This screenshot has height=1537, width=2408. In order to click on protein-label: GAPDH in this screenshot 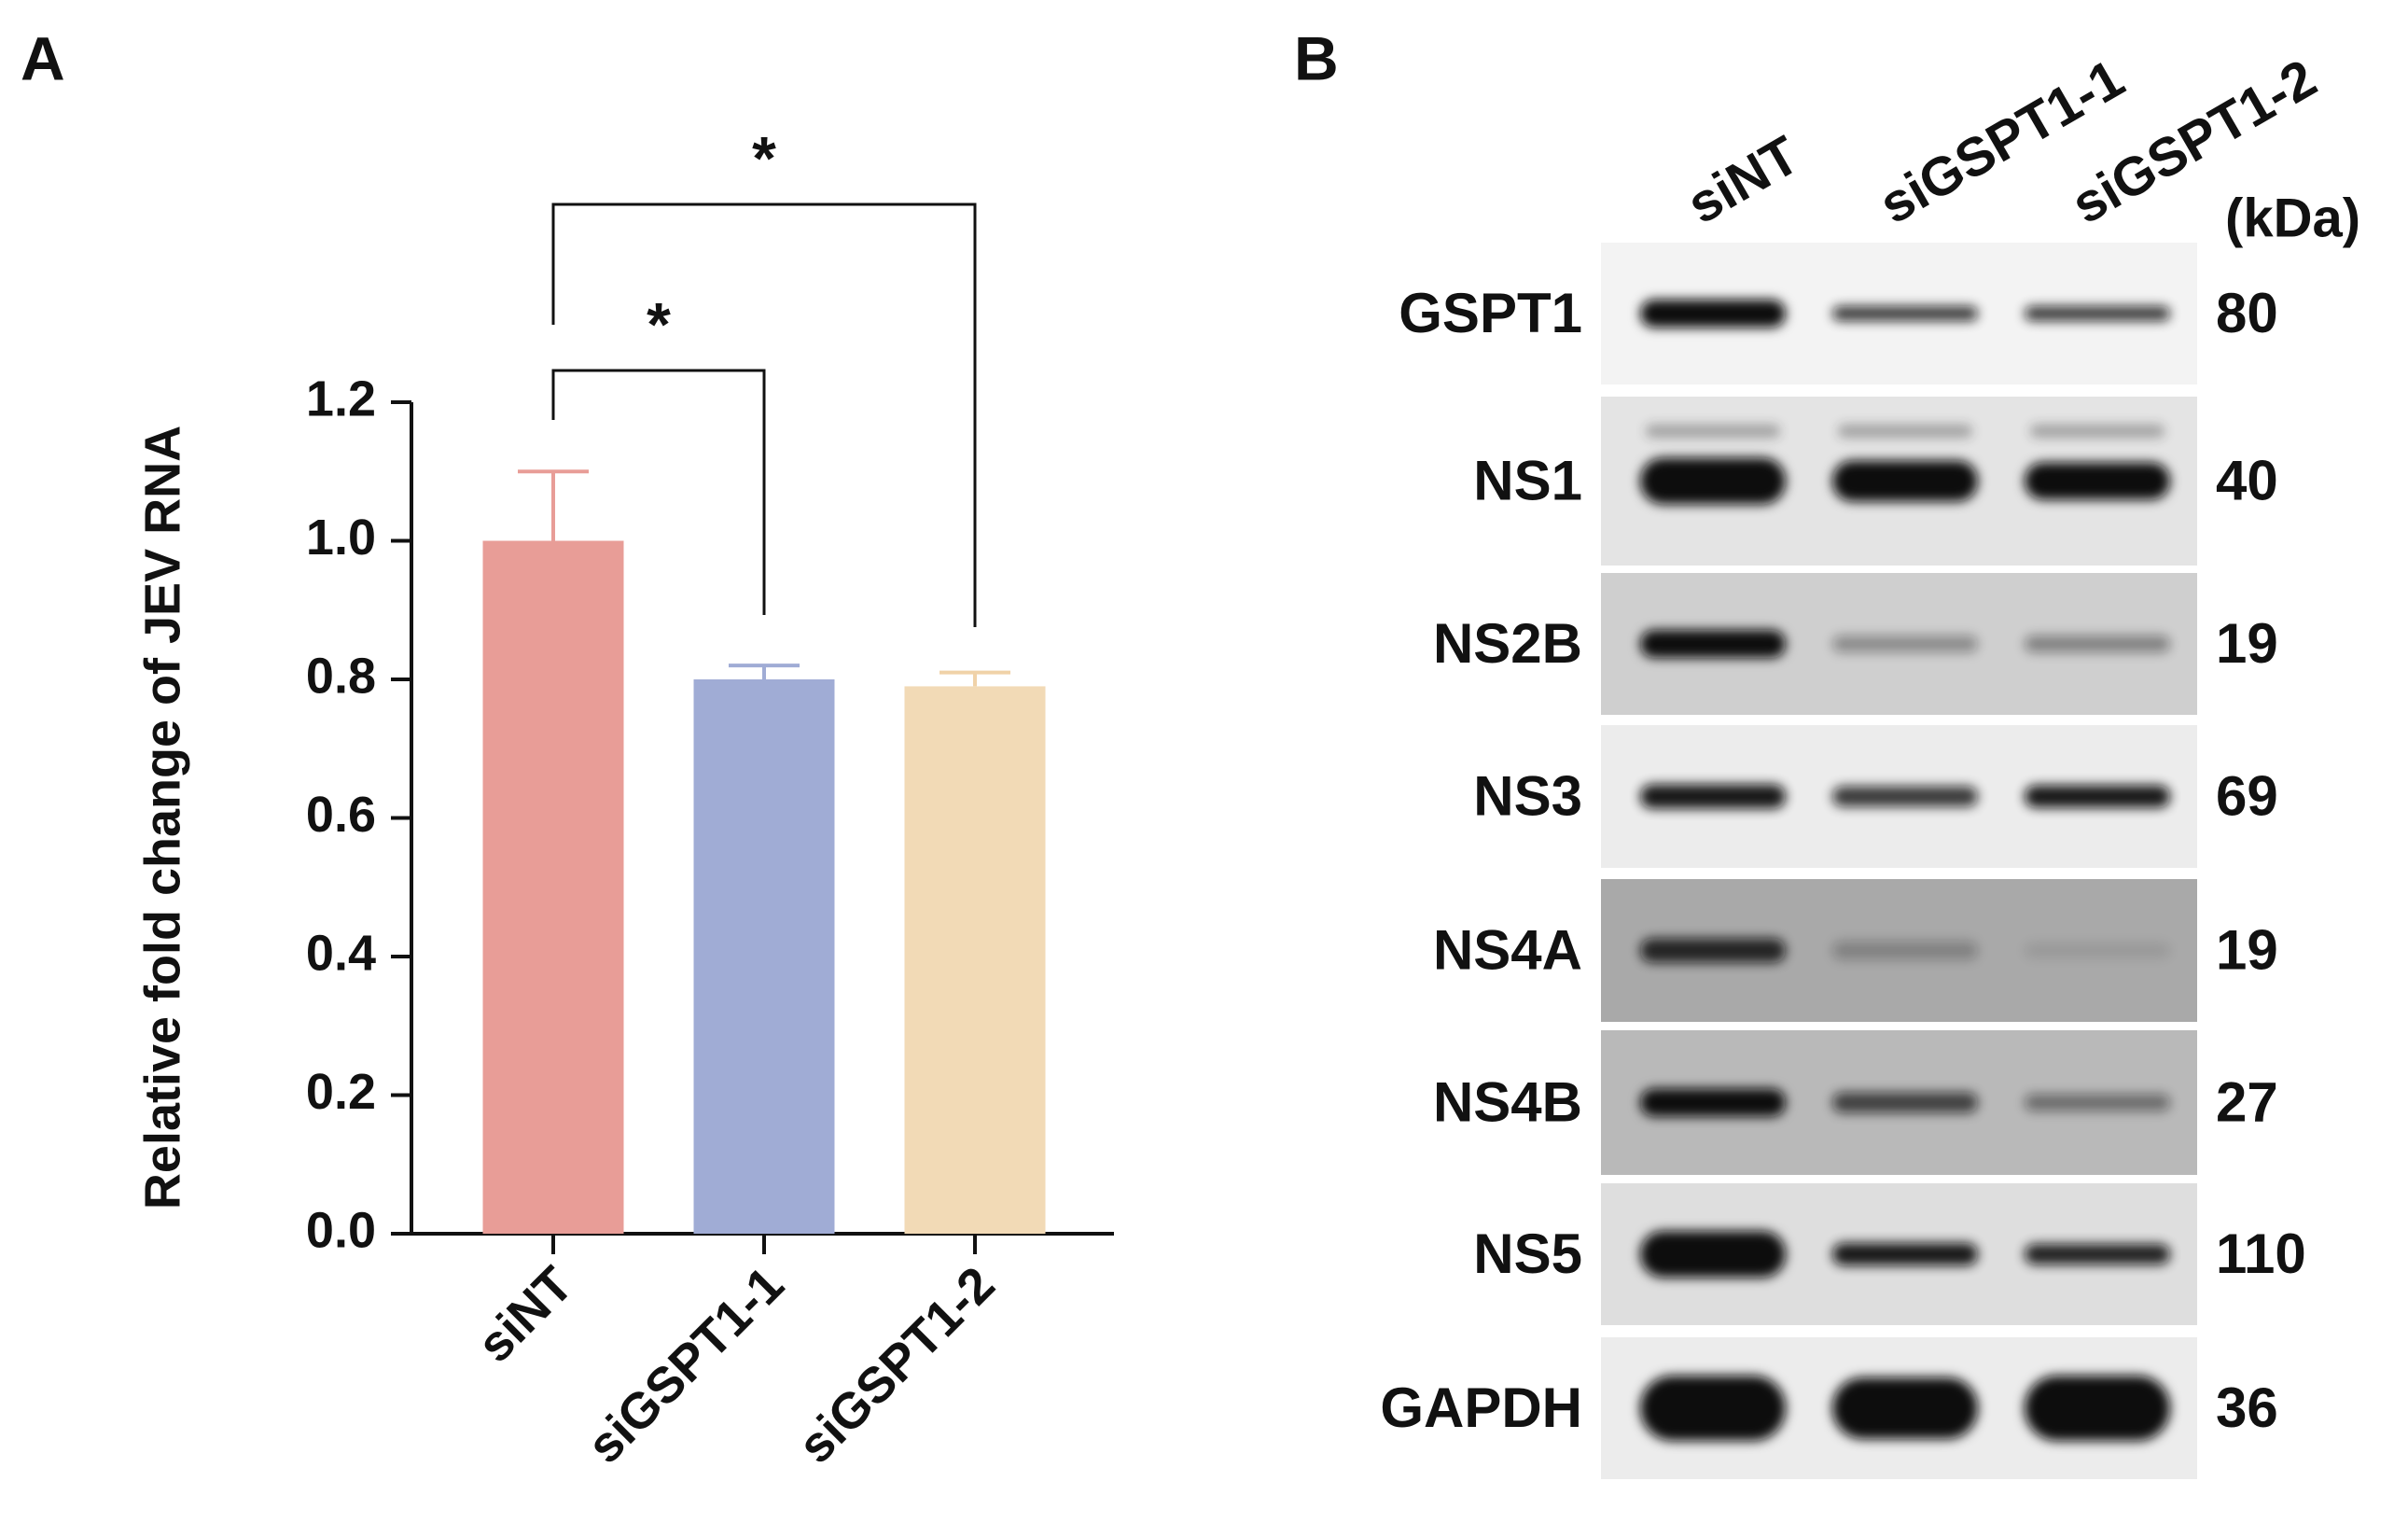, I will do `click(1481, 1407)`.